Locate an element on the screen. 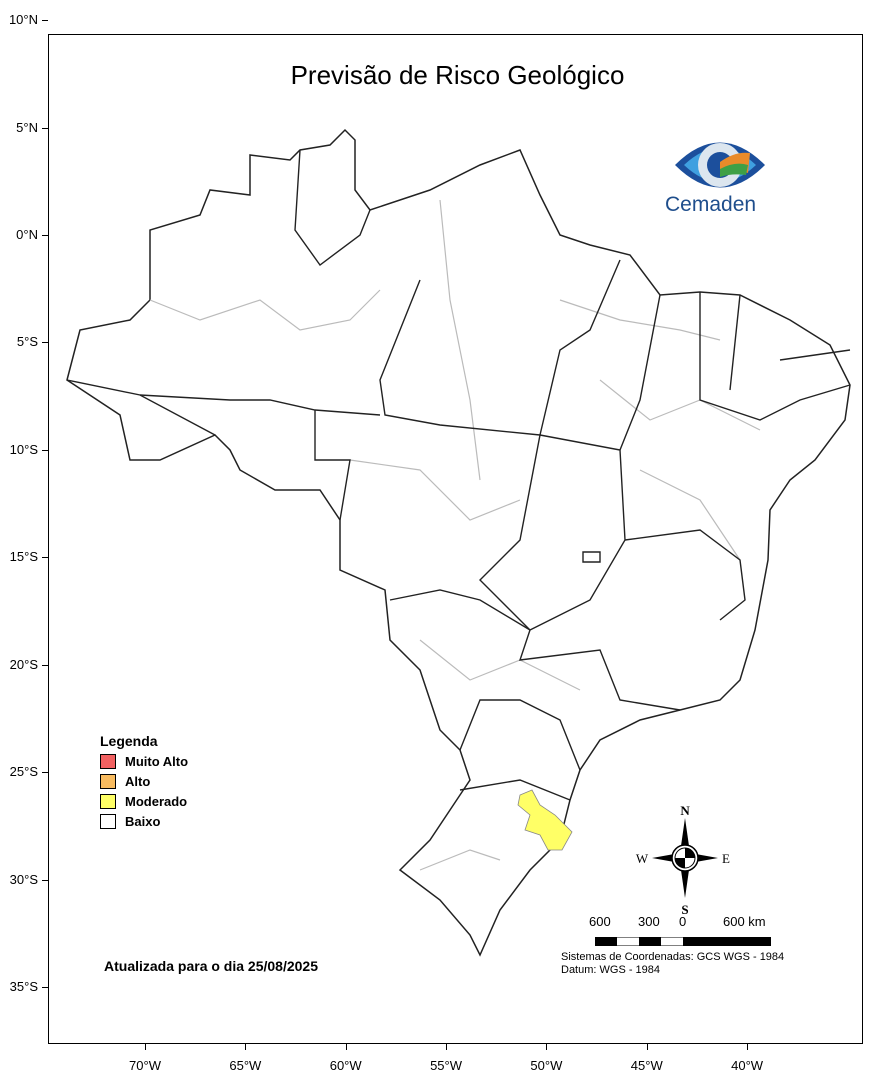 Image resolution: width=881 pixels, height=1080 pixels. legend-label: Alto is located at coordinates (138, 781).